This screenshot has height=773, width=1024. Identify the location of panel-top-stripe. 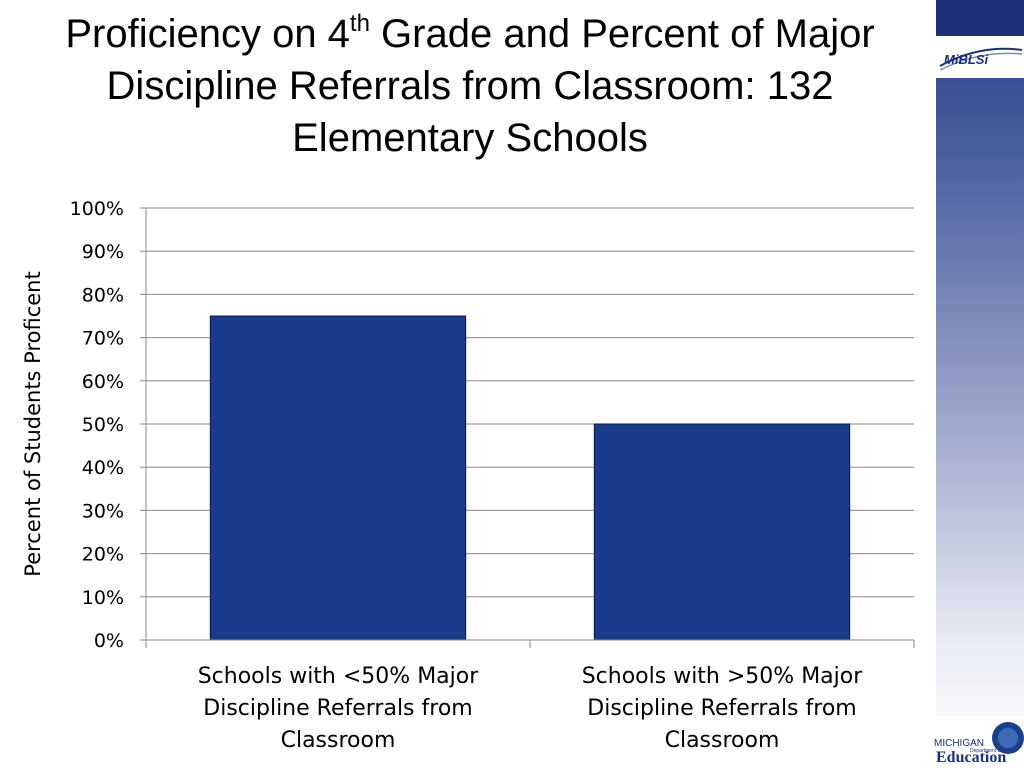
(980, 18).